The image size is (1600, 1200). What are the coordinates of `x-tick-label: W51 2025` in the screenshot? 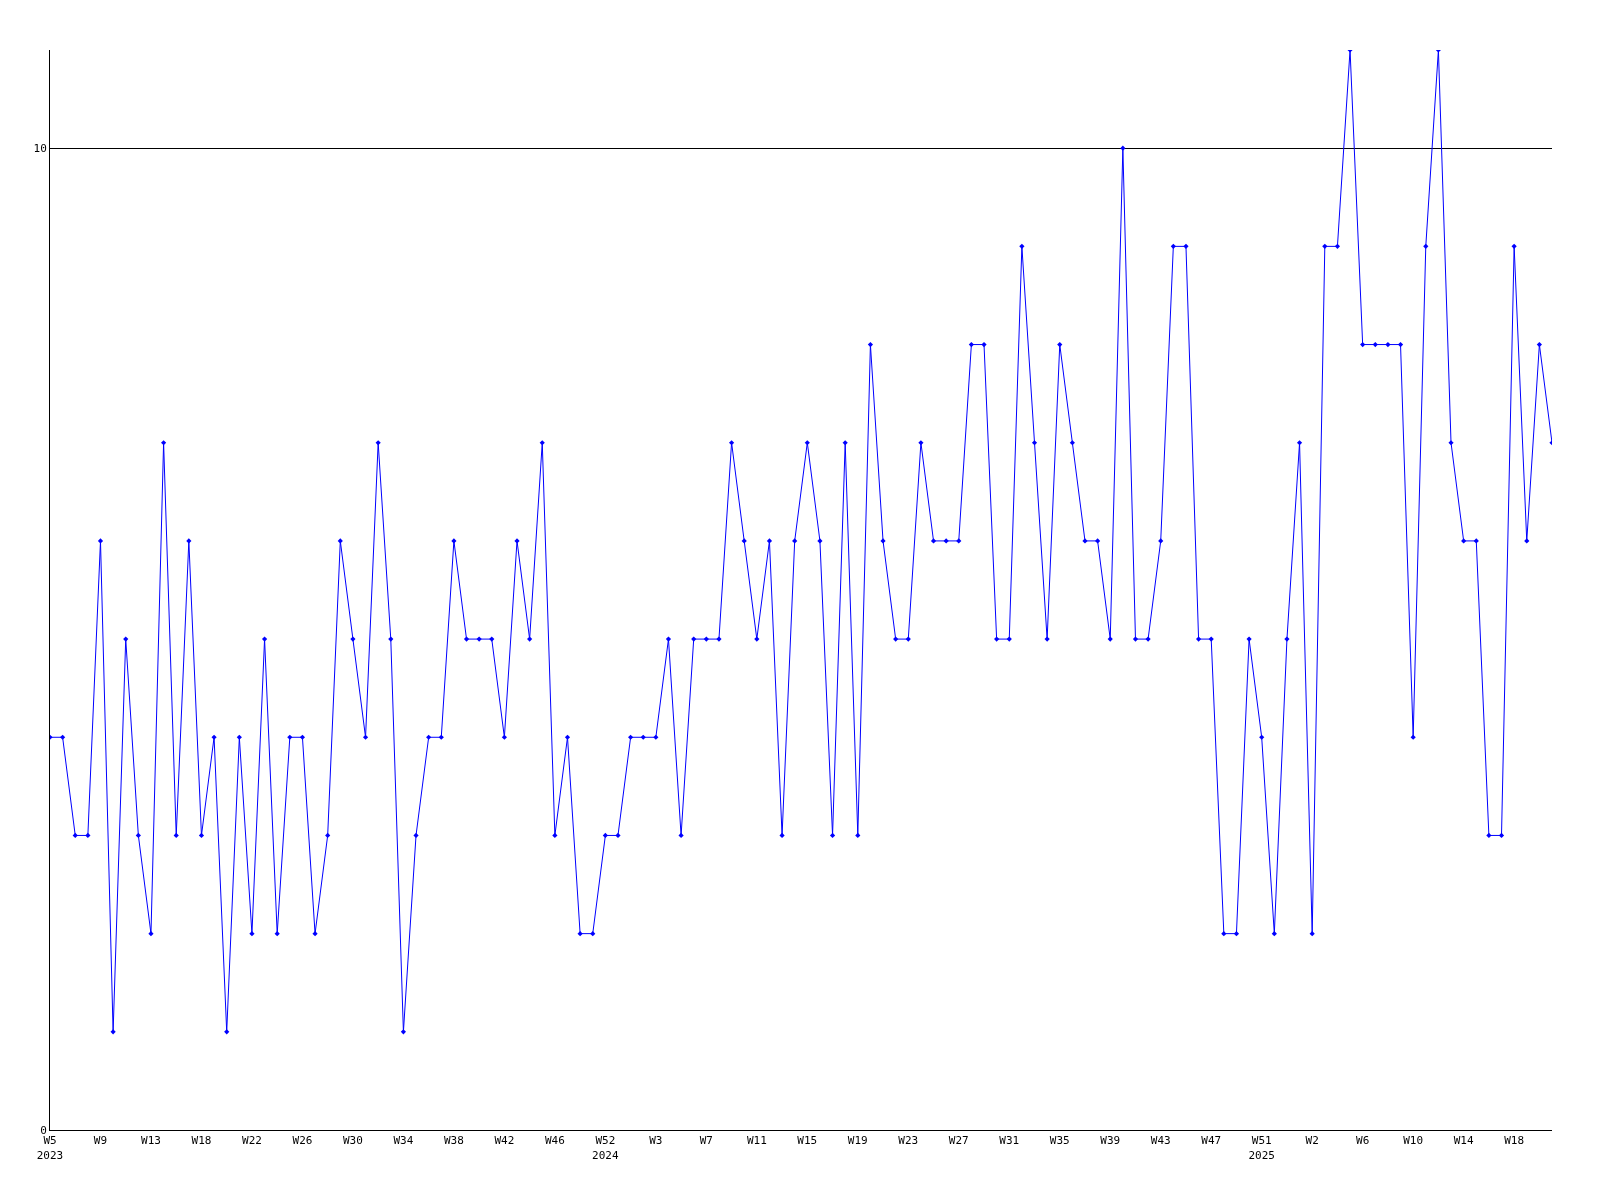 It's located at (1261, 1148).